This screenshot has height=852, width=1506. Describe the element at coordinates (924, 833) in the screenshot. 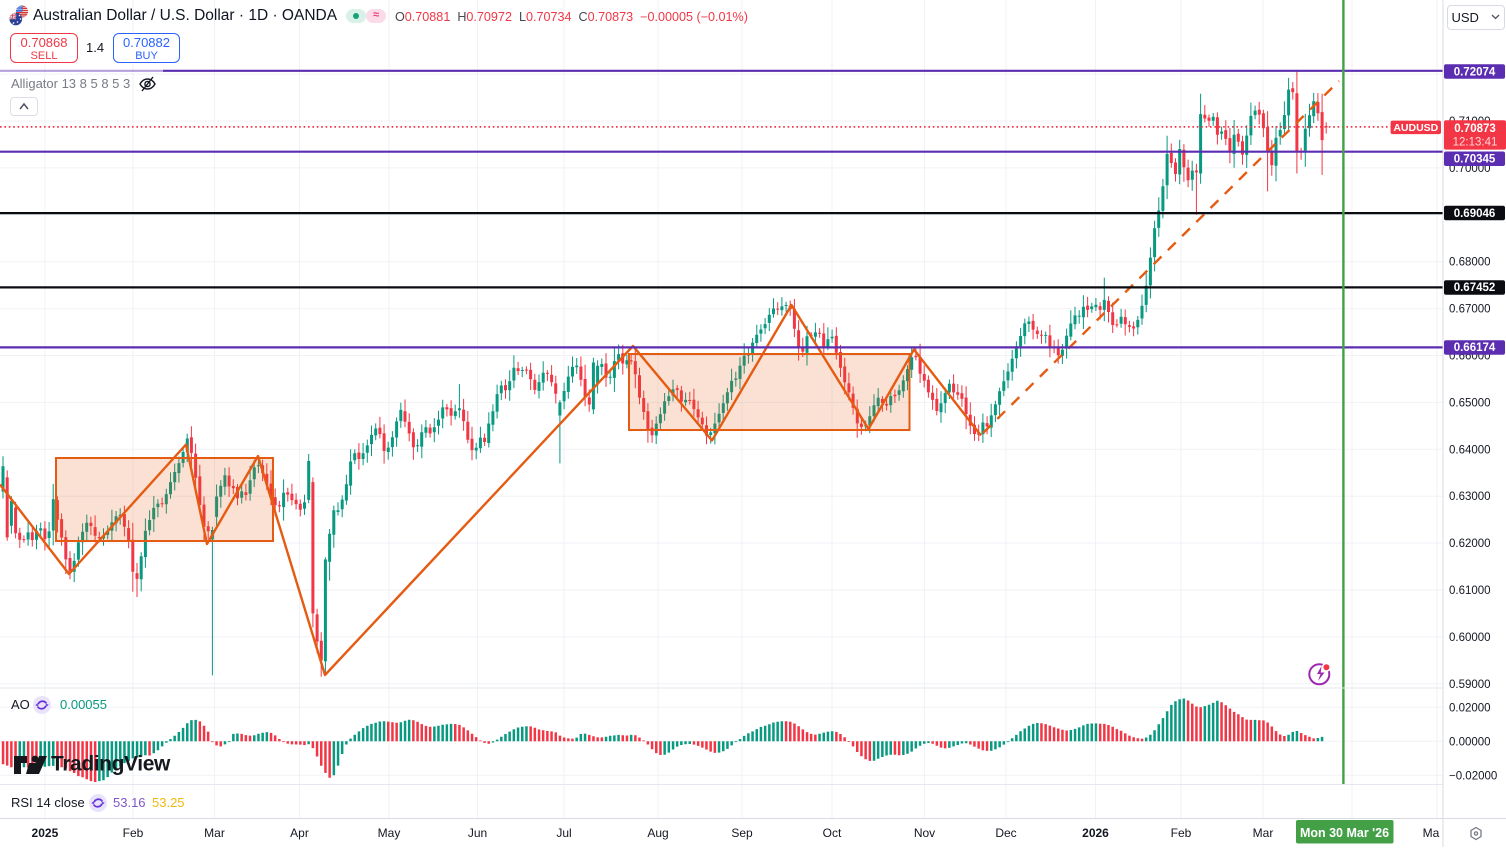

I see `svg-text: Nov` at that location.